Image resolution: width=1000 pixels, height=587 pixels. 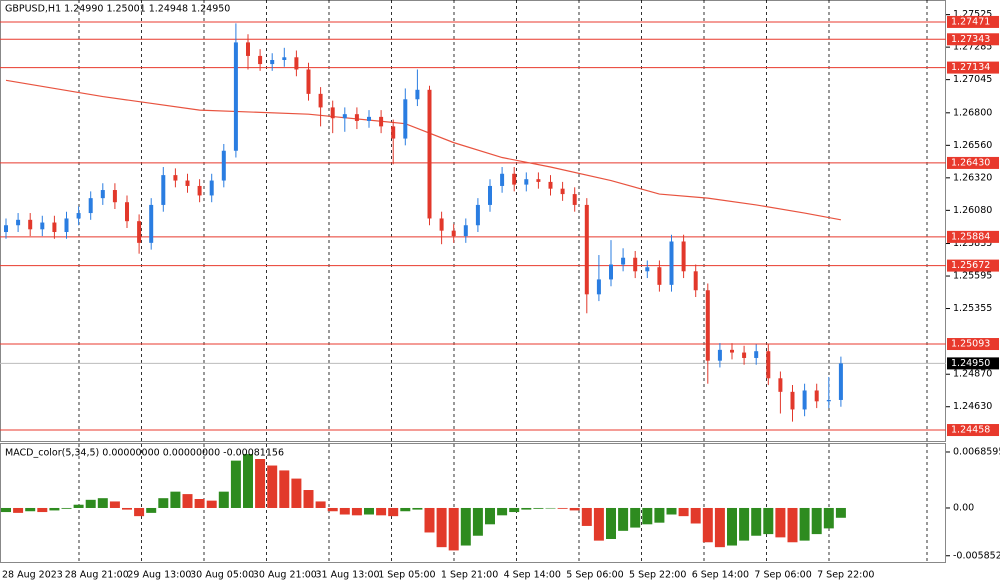 What do you see at coordinates (469, 575) in the screenshot?
I see `time-label: 1 Sep 21:00` at bounding box center [469, 575].